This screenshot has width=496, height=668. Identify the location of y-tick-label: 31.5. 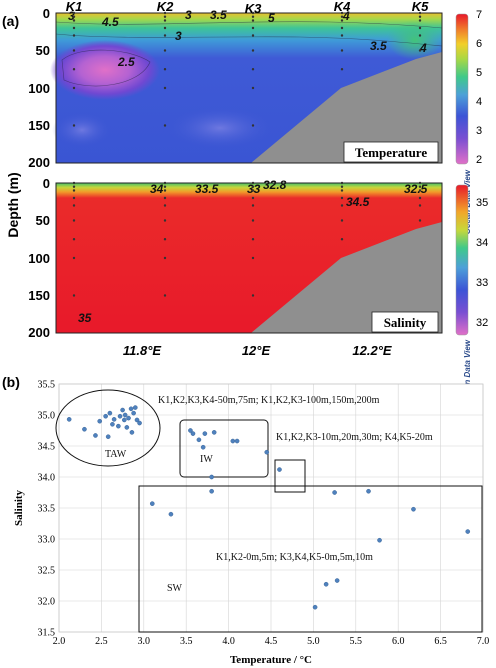
(47, 633).